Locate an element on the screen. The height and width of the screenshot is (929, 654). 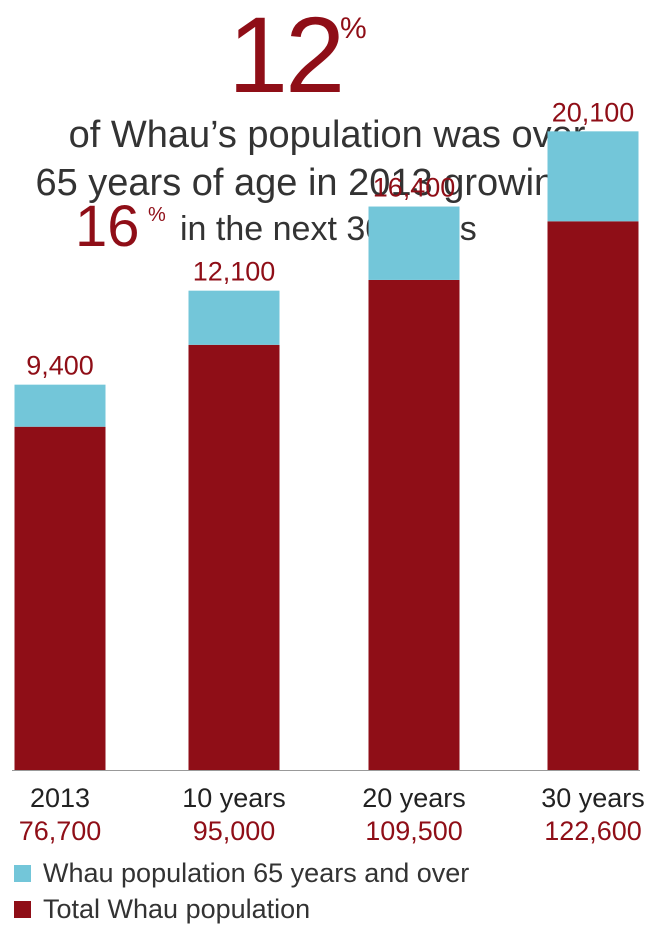
x-tick-label-0: 2013 is located at coordinates (60, 798).